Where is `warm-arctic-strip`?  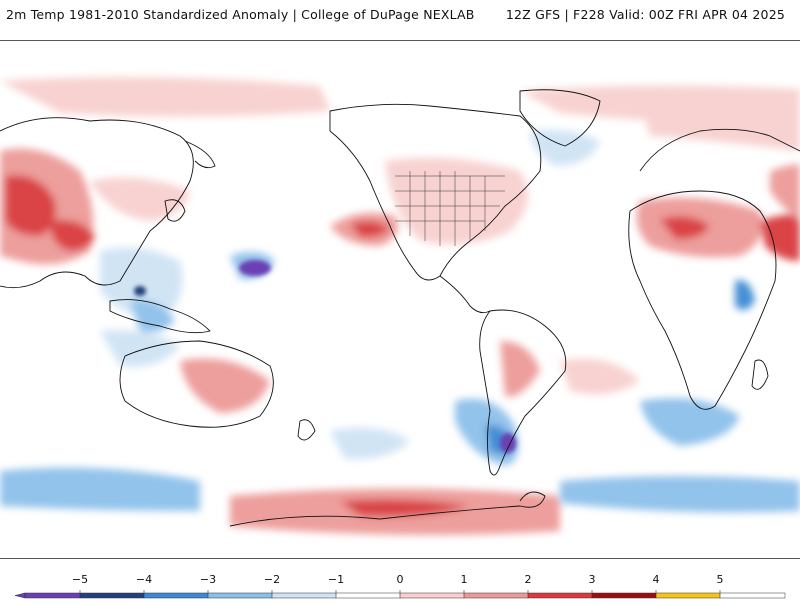
warm-arctic-strip is located at coordinates (165, 97).